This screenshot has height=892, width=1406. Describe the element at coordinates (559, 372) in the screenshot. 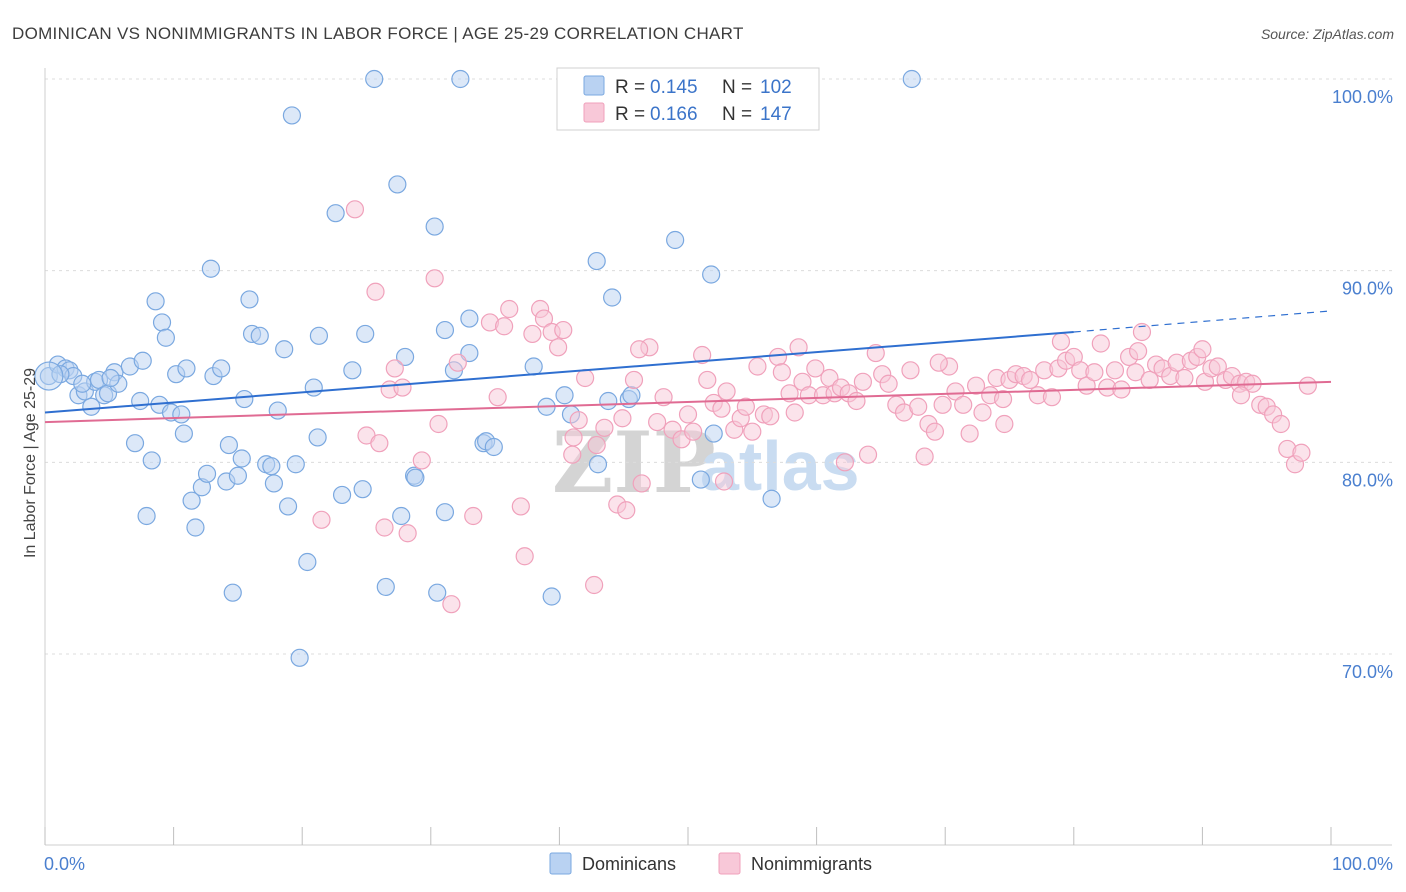

I see `trend-line-dominicans` at that location.